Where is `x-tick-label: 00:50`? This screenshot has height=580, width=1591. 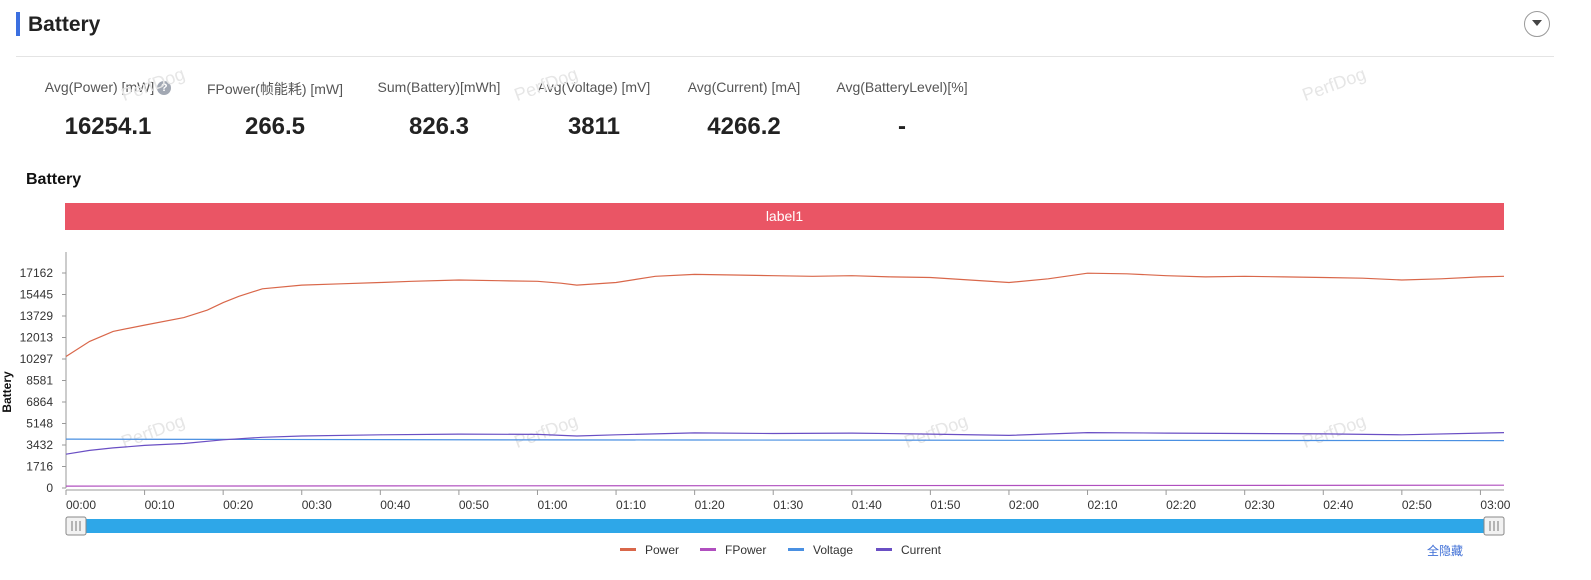
x-tick-label: 00:50 is located at coordinates (474, 505).